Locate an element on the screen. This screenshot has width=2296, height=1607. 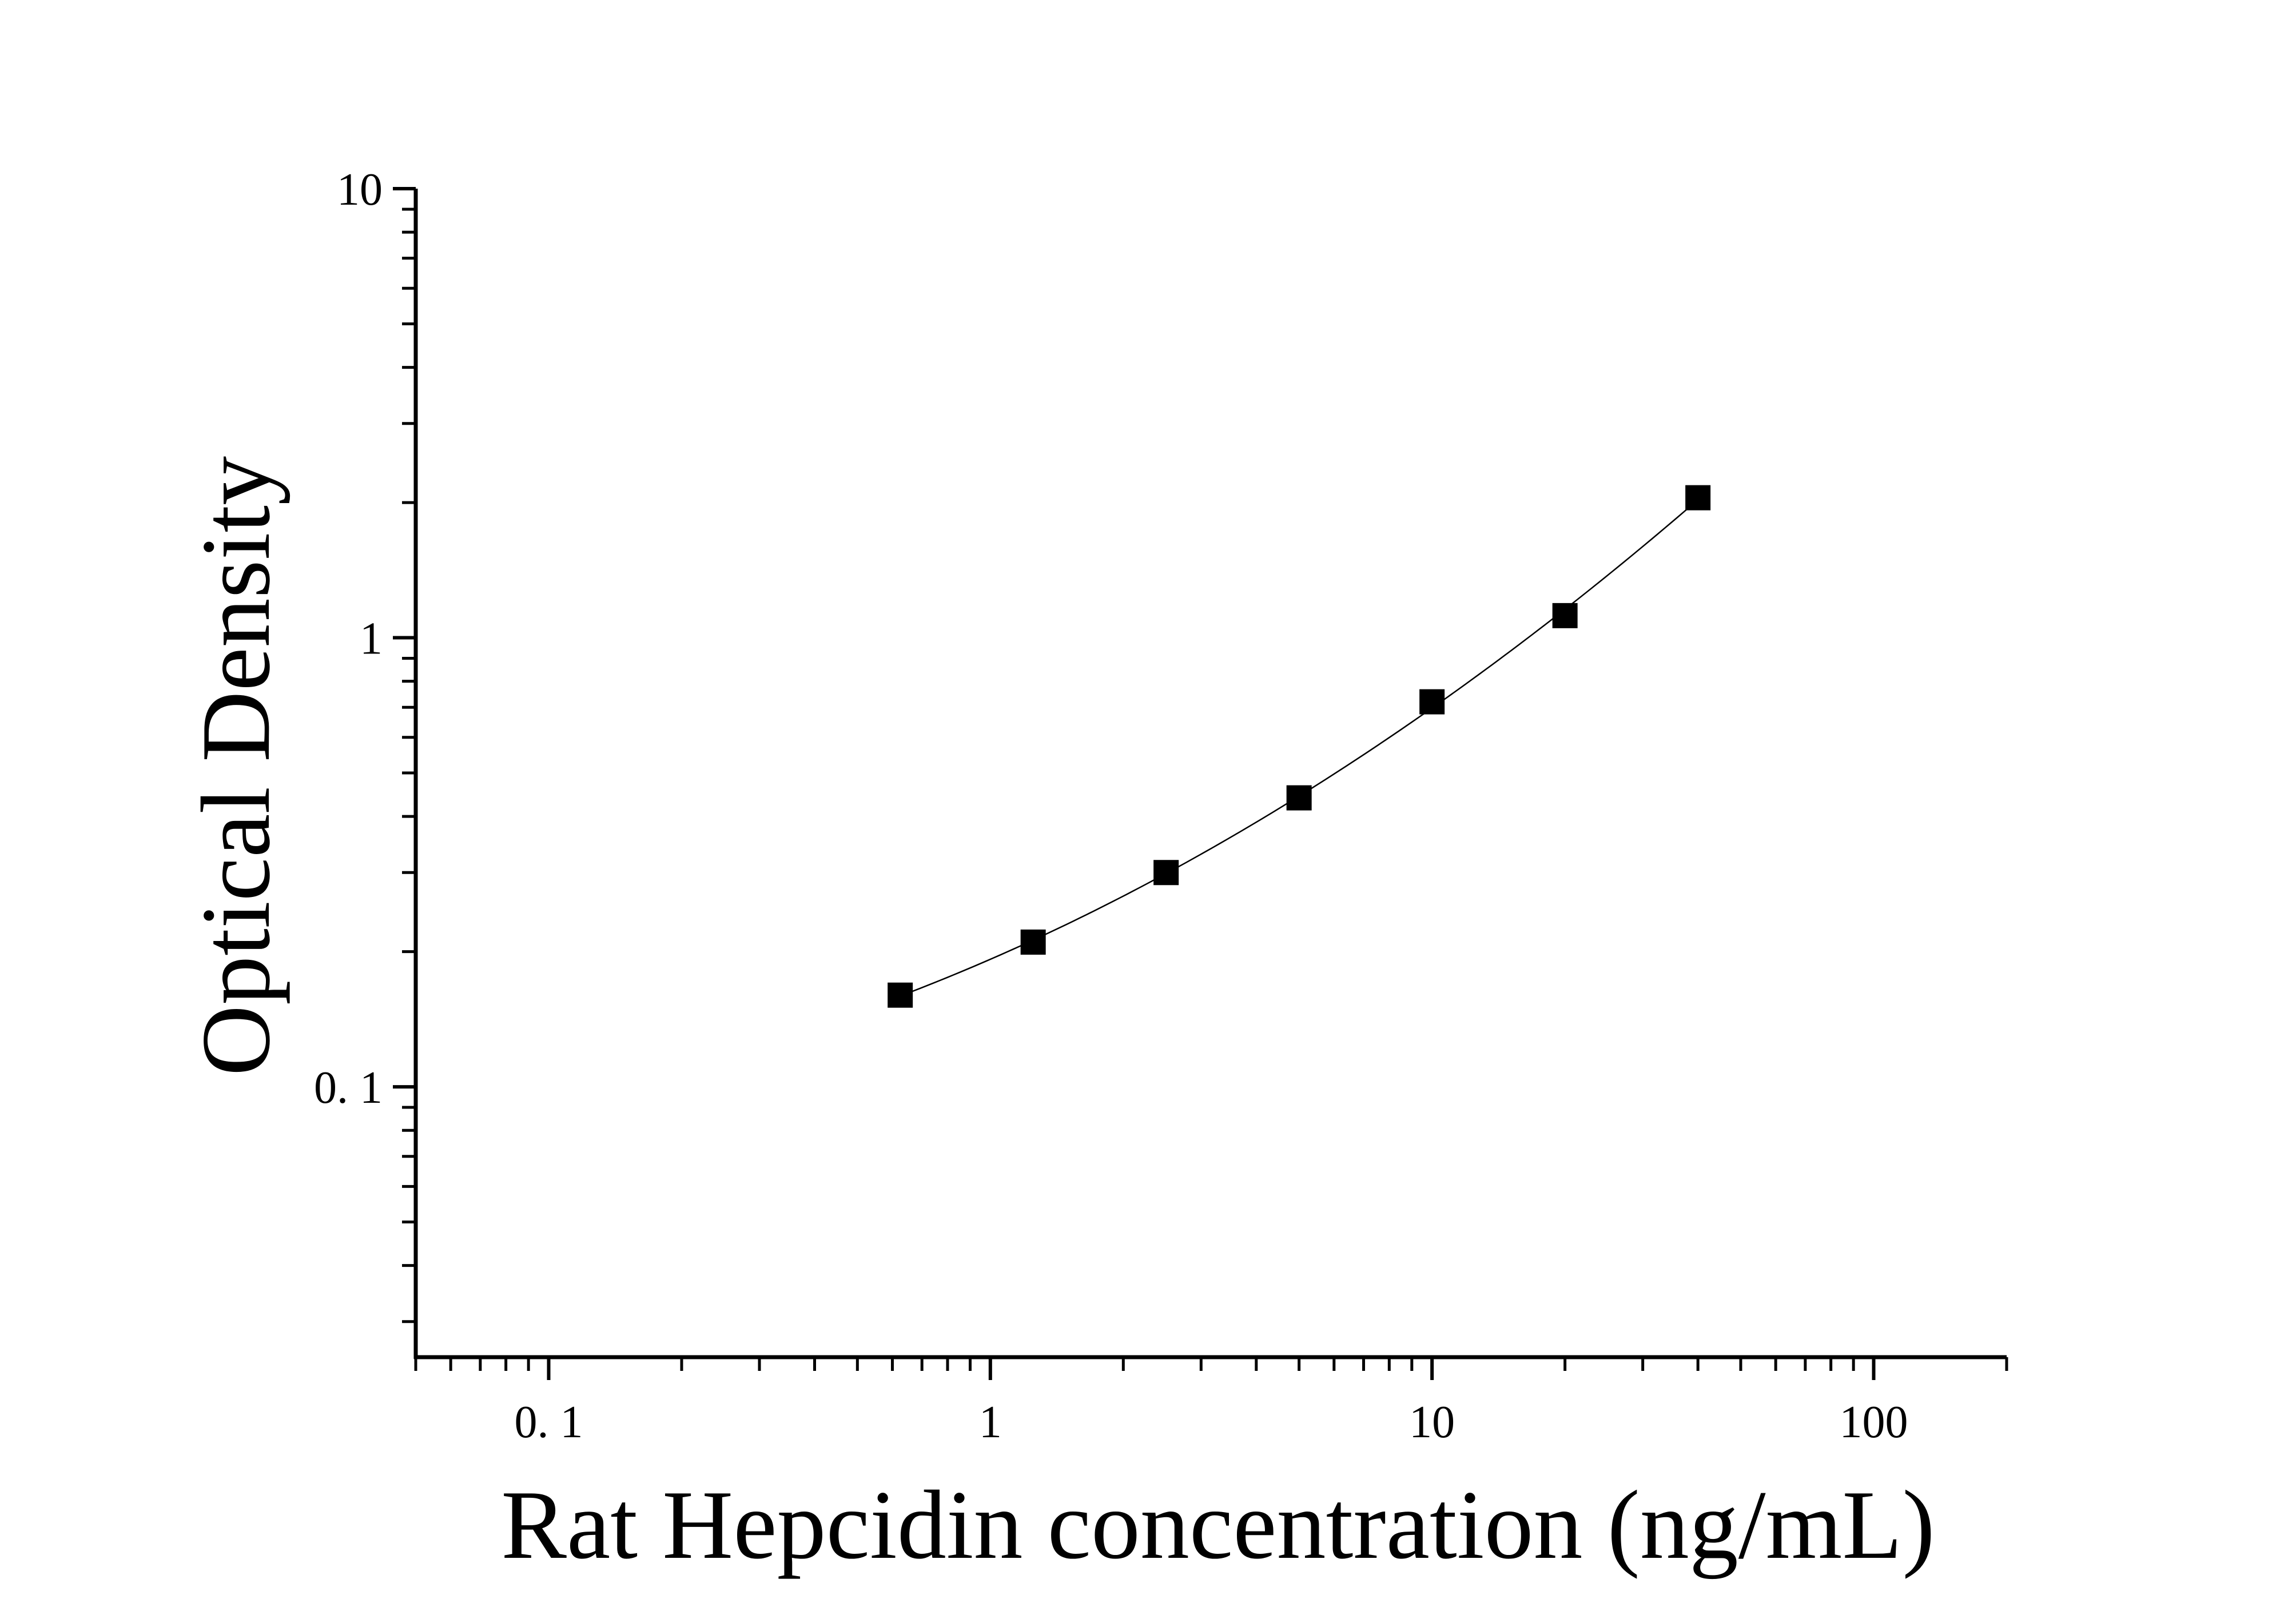
x-axis-label: Rat Hepcidin concentration (ng/mL) is located at coordinates (1218, 1525).